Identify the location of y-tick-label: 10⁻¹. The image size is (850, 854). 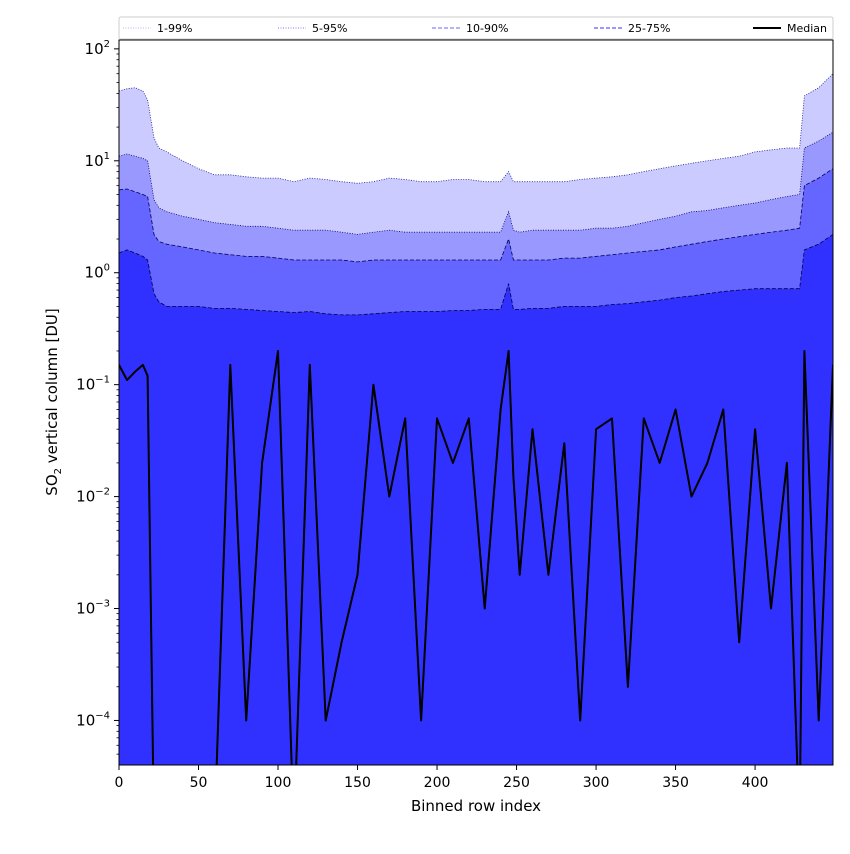
(93, 384).